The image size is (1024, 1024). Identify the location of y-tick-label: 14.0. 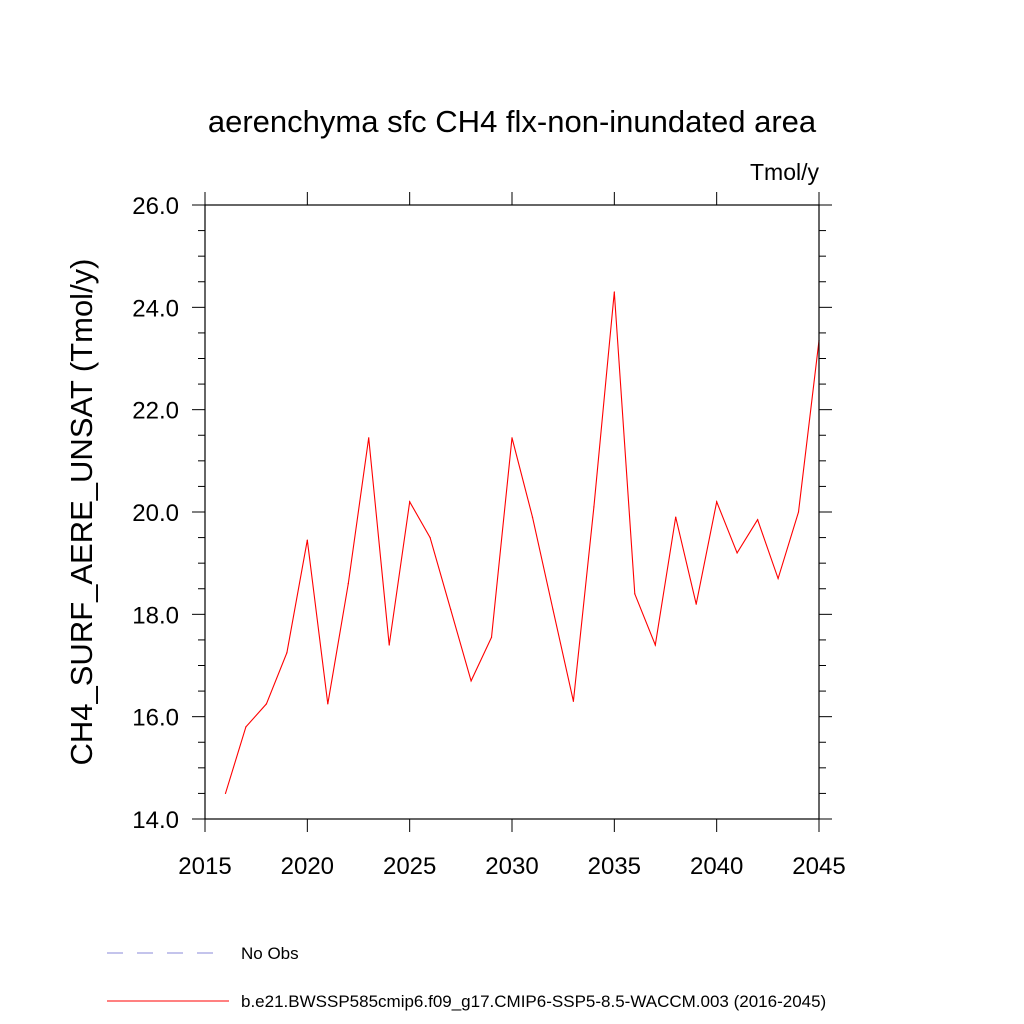
(155, 820).